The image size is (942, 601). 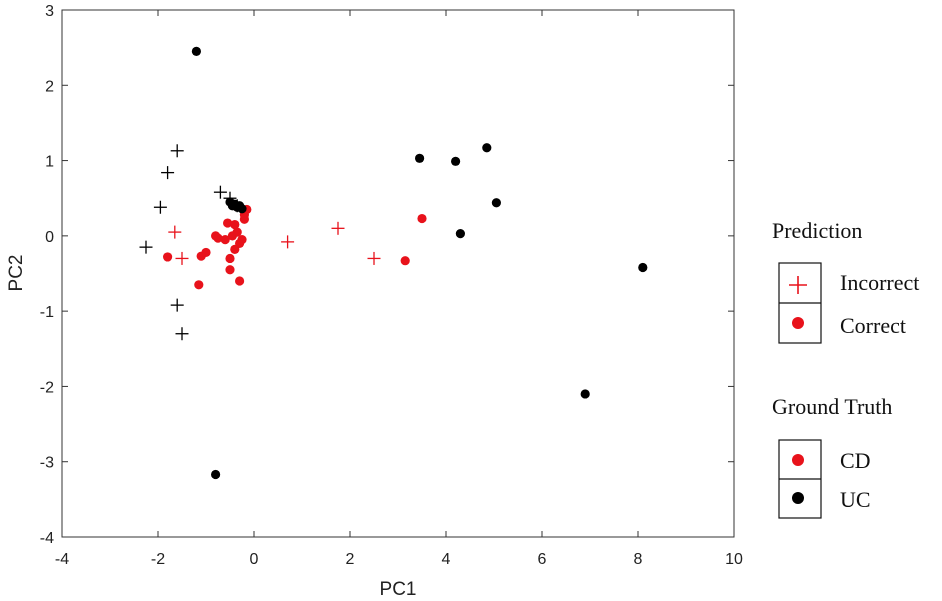 What do you see at coordinates (49, 11) in the screenshot?
I see `y-tick-label: 3` at bounding box center [49, 11].